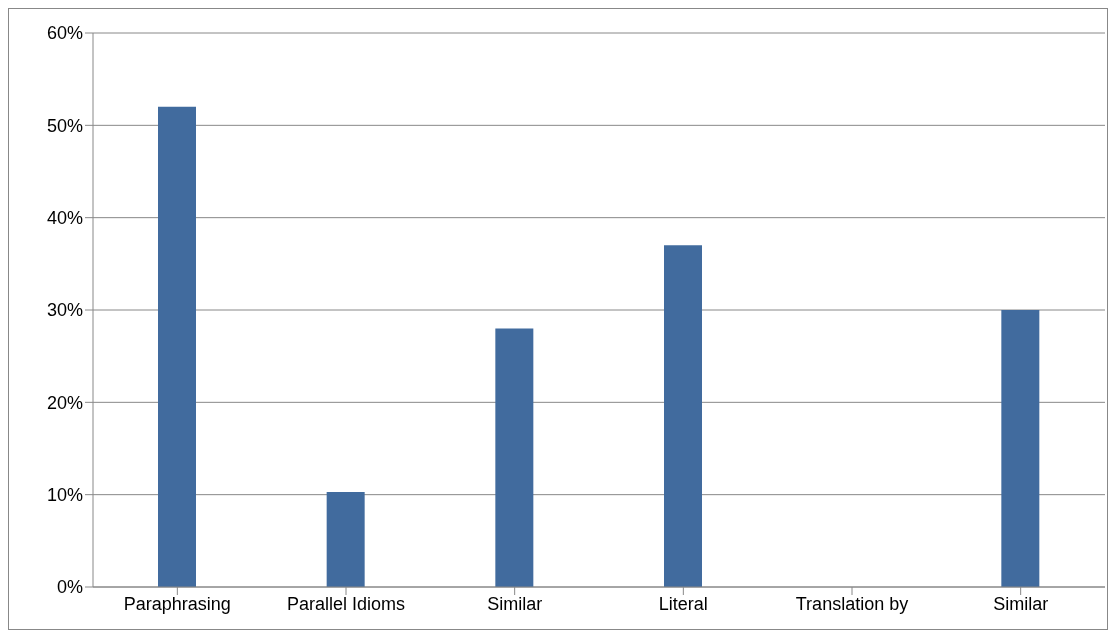 The height and width of the screenshot is (638, 1116). What do you see at coordinates (683, 603) in the screenshot?
I see `x-tick-label: Literal` at bounding box center [683, 603].